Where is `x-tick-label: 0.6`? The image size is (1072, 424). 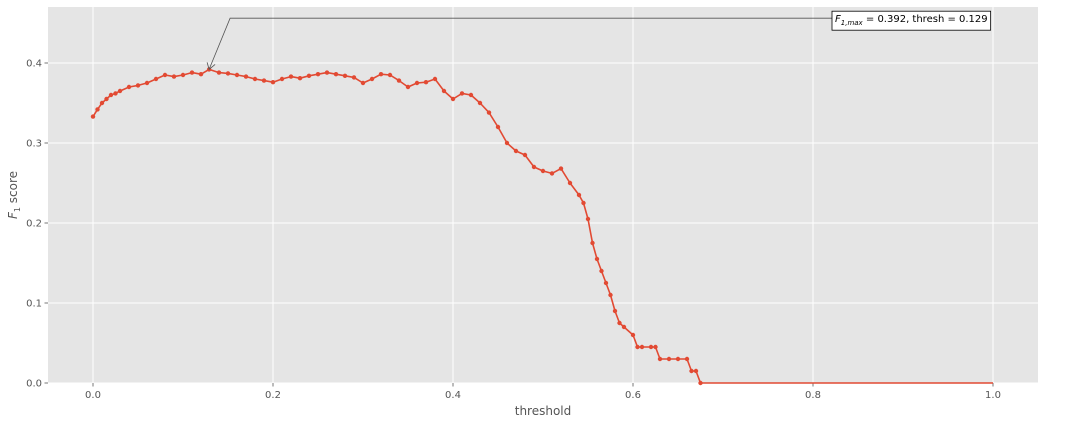
x-tick-label: 0.6 is located at coordinates (633, 395).